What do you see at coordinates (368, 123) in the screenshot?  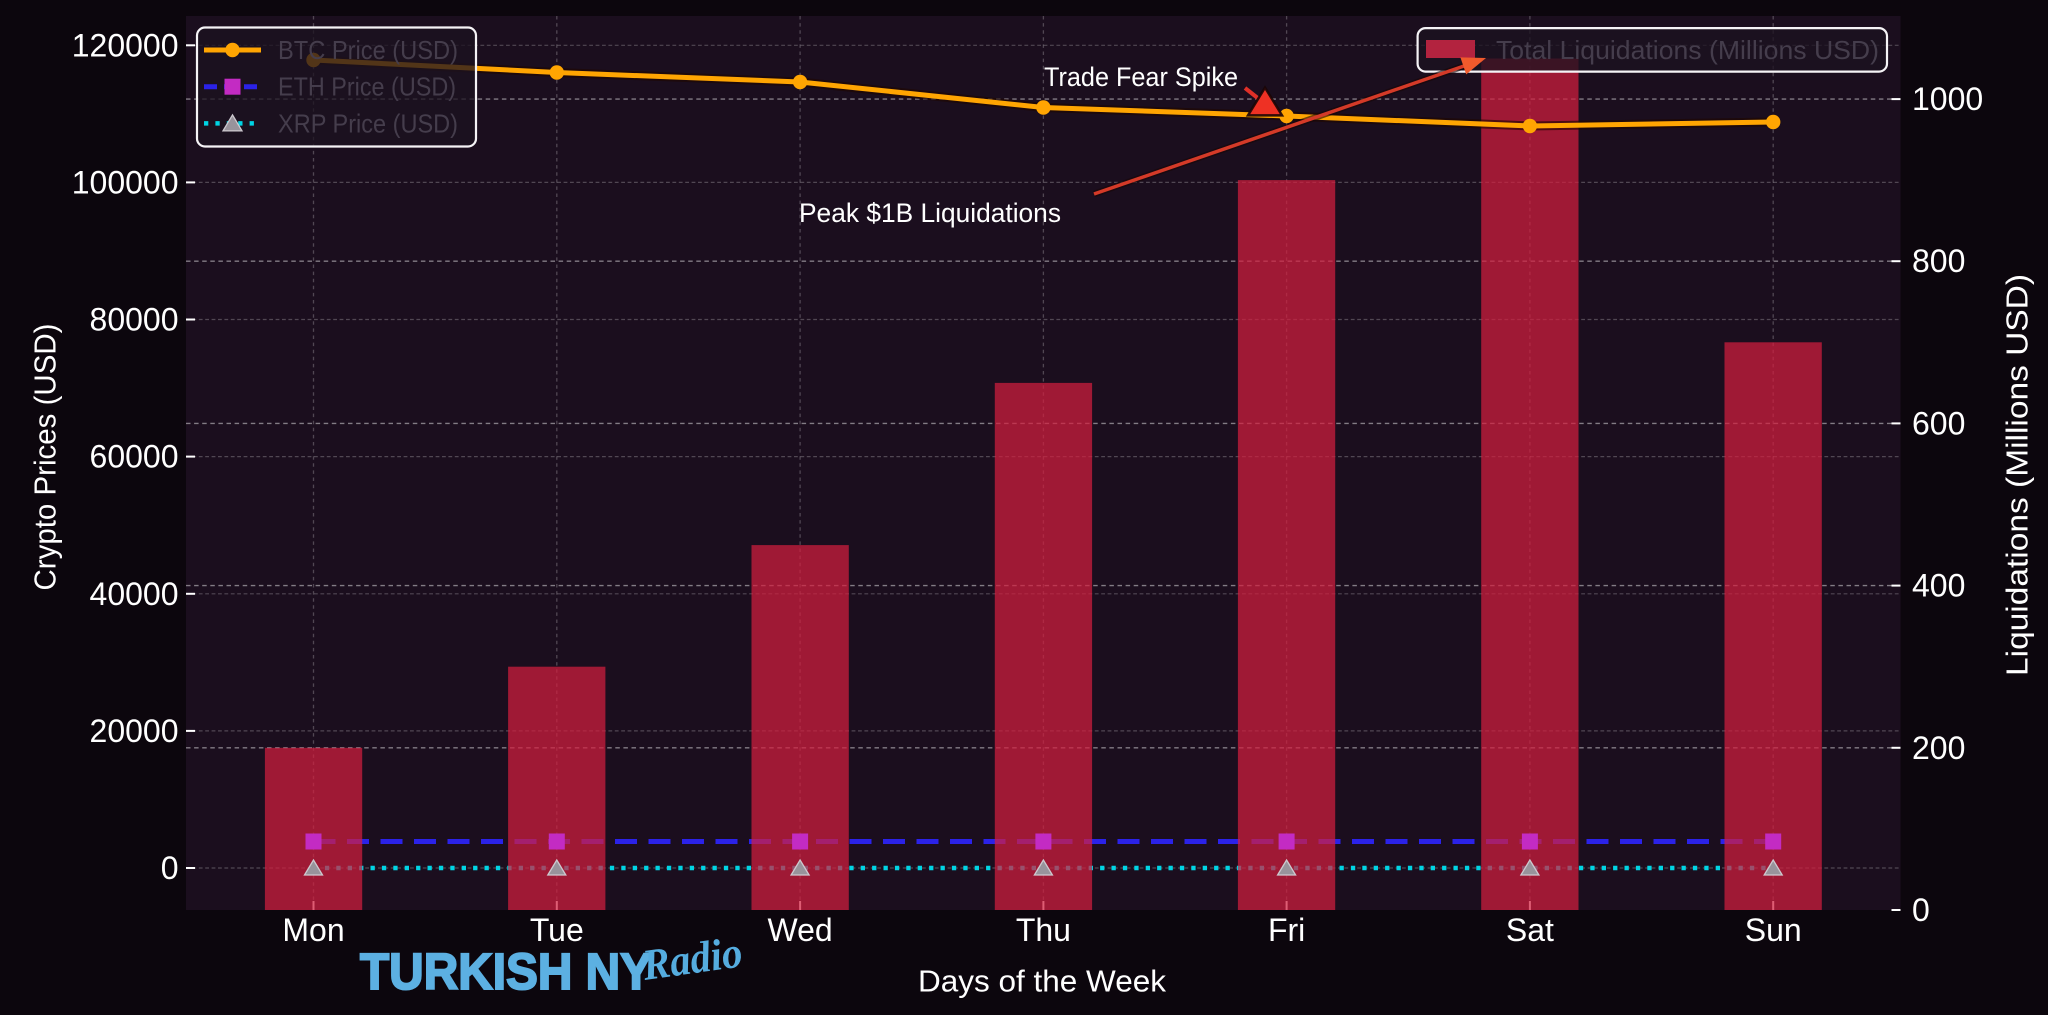 I see `svg-text: XRP Price (USD)` at bounding box center [368, 123].